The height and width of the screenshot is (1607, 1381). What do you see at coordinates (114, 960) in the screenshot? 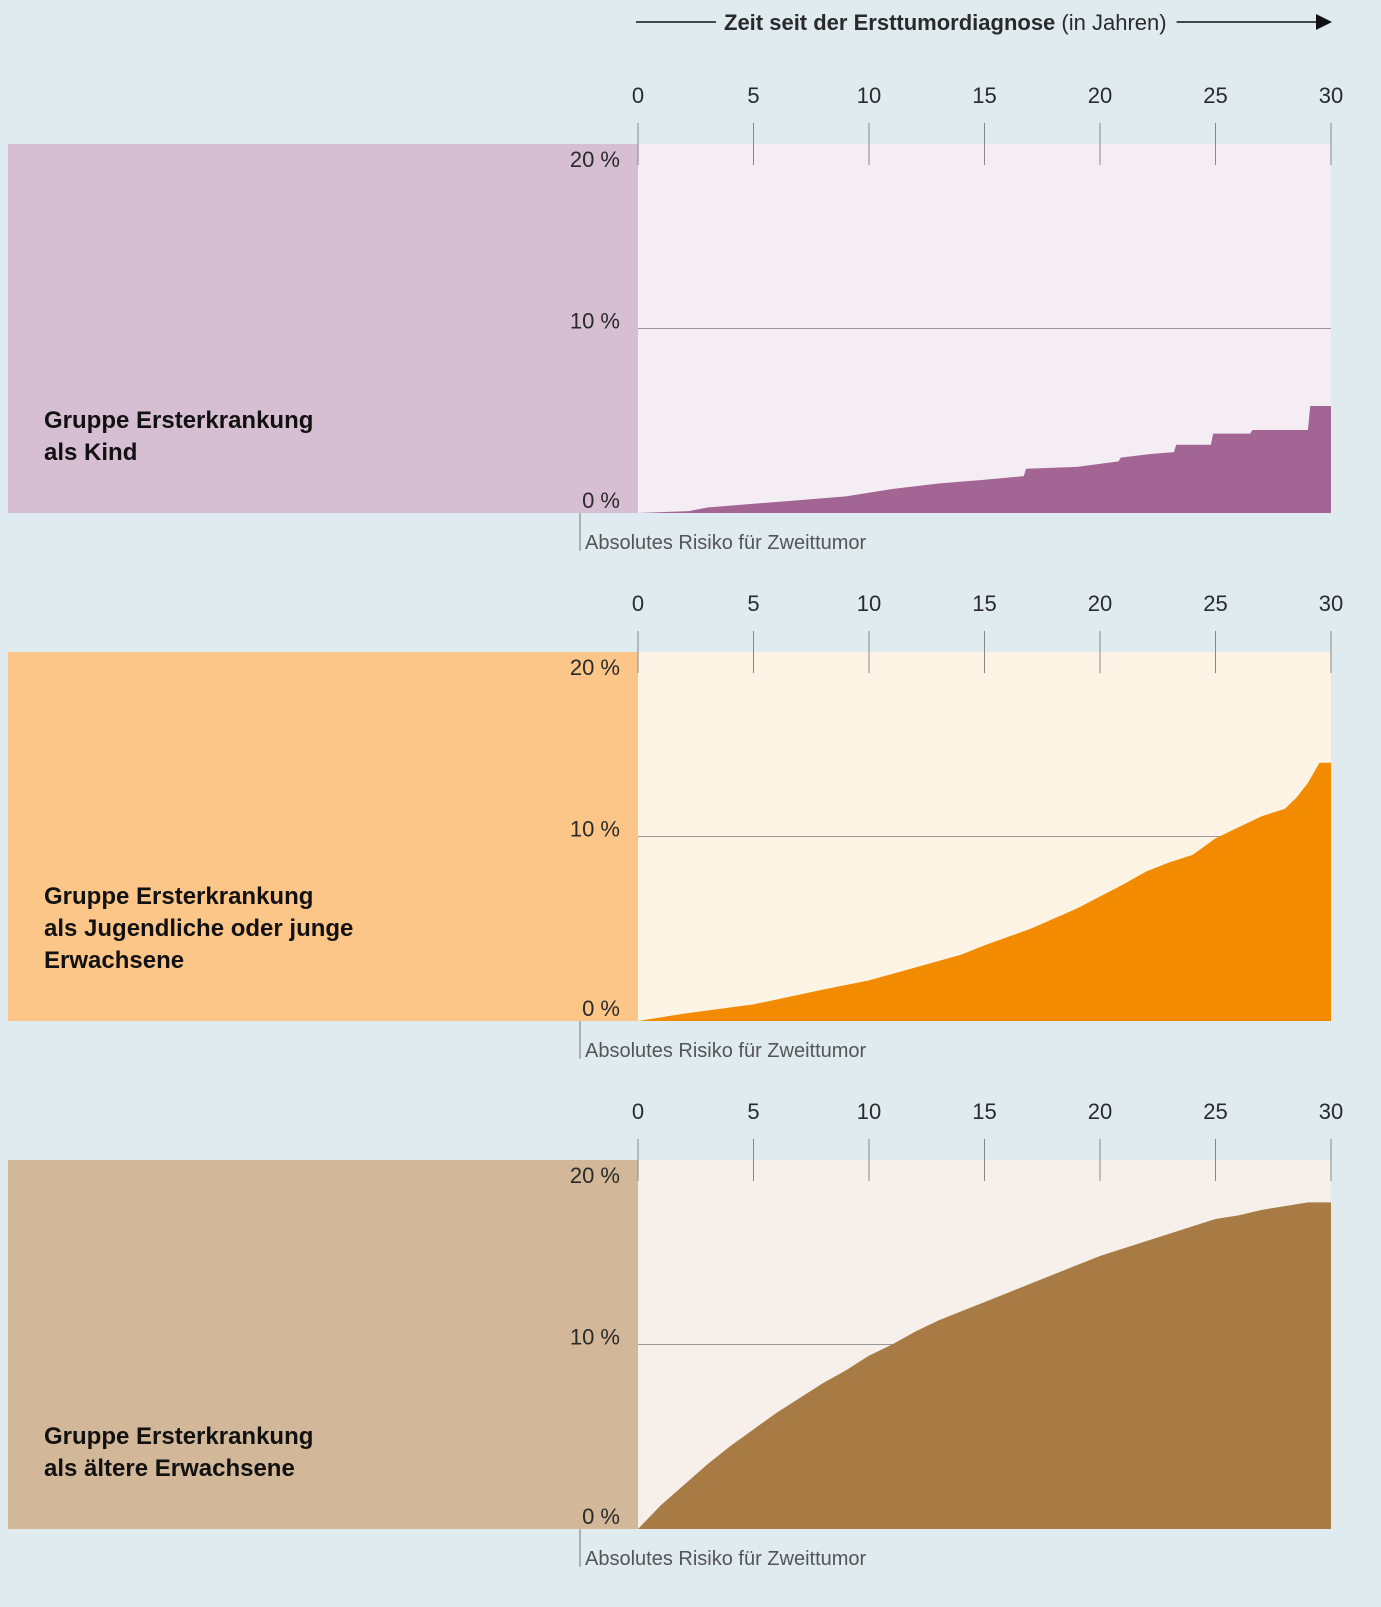
I see `group-title: Erwachsene` at bounding box center [114, 960].